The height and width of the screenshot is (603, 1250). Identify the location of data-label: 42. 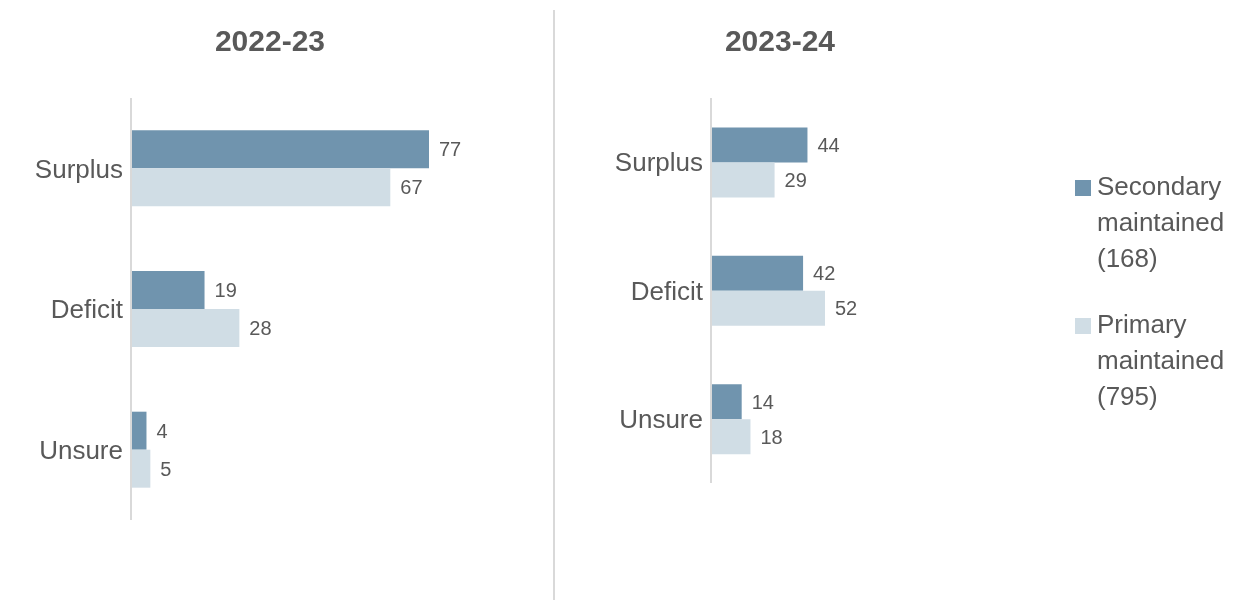
(824, 273).